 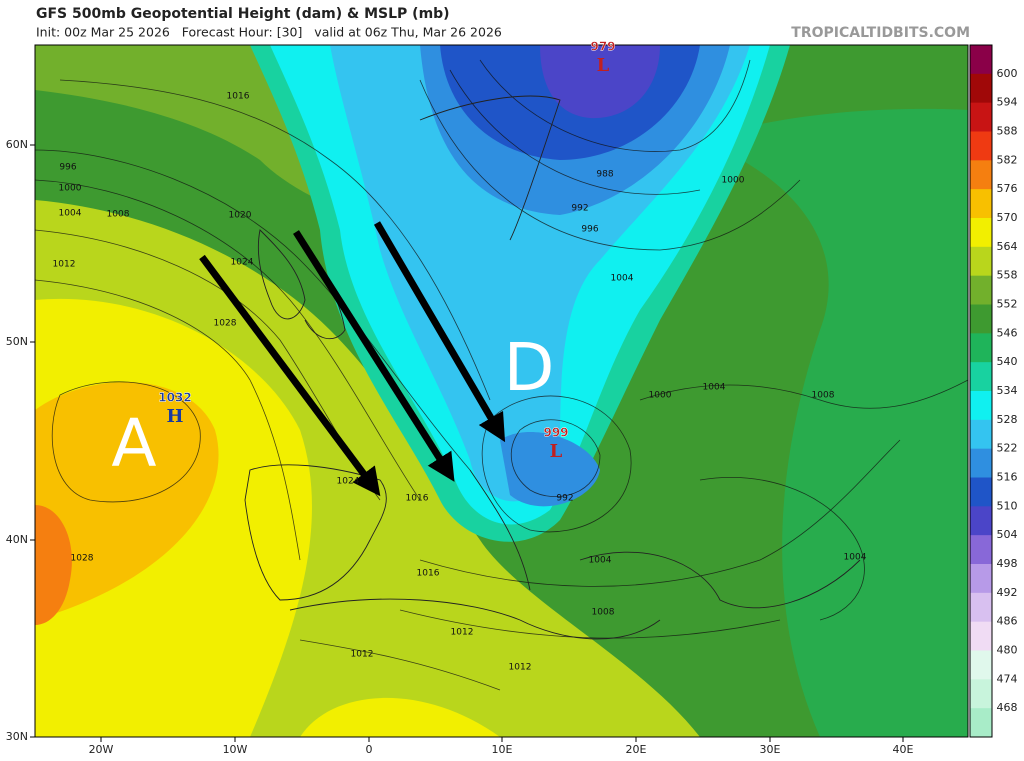 I want to click on isobar-label: 988, so click(x=604, y=175).